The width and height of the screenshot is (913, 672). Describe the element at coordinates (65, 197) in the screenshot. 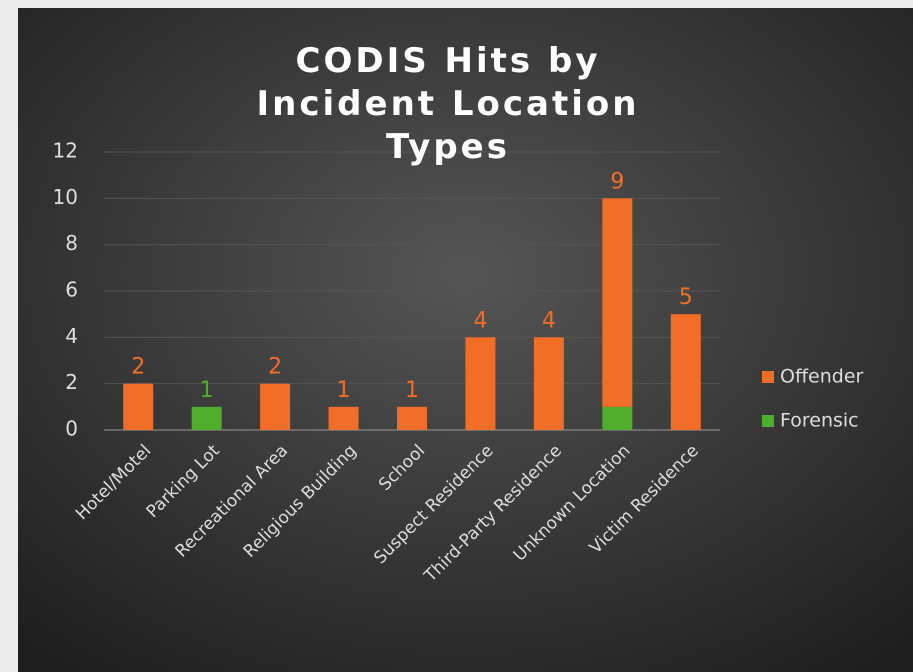

I see `y-tick-label: 10` at that location.